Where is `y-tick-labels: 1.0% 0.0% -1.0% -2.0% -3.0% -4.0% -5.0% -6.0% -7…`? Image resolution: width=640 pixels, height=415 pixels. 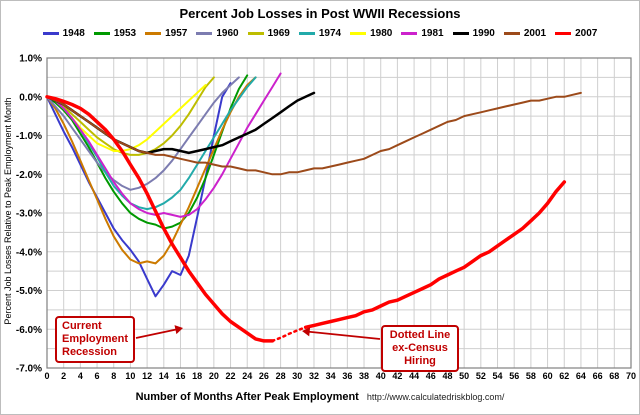 y-tick-labels: 1.0% 0.0% -1.0% -2.0% -3.0% -4.0% -5.0% -6.0% -7… is located at coordinates (29, 214).